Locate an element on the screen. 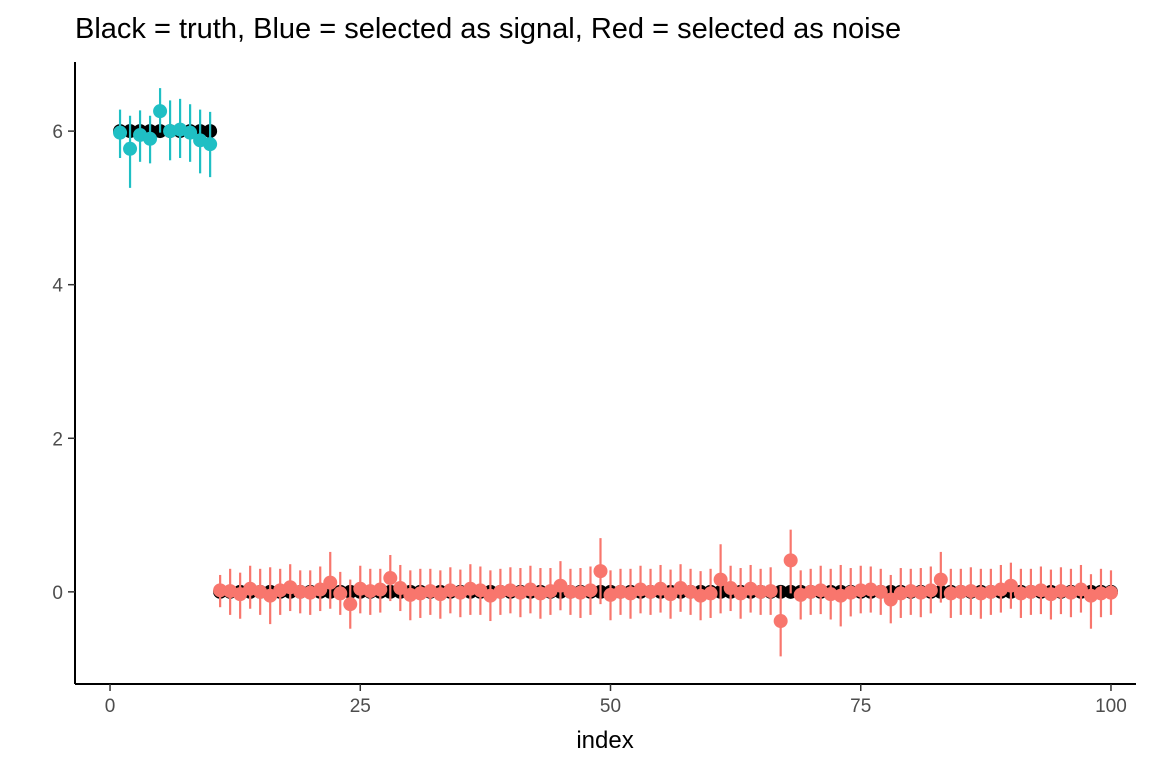 This screenshot has width=1152, height=768. x-tick-label: 50 is located at coordinates (610, 706).